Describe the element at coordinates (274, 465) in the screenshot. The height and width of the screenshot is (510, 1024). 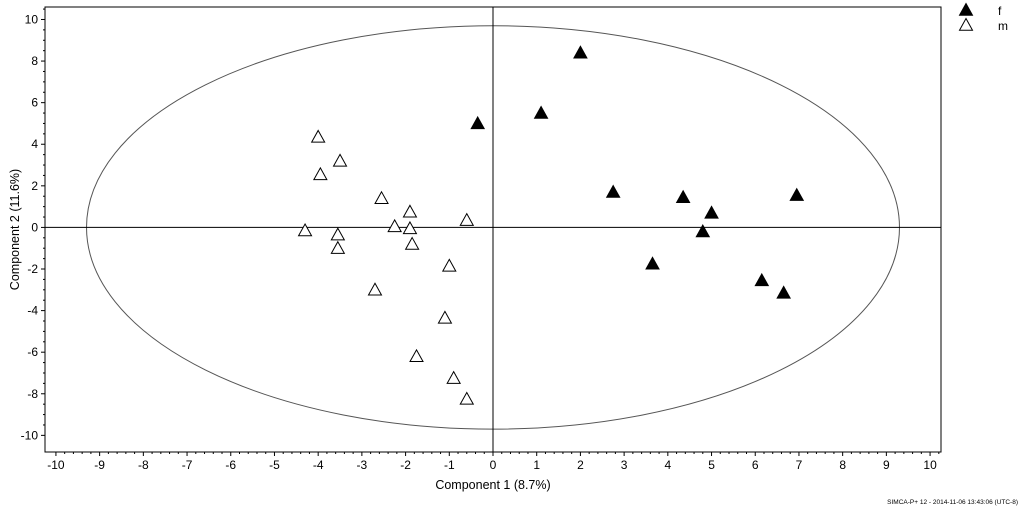
I see `x-tick-label: -5` at that location.